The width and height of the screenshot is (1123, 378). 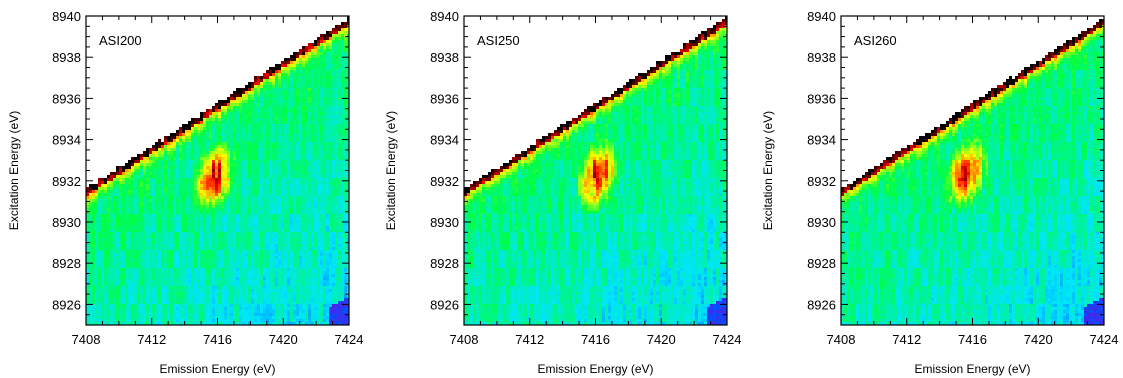 I want to click on panel-label: ASI250, so click(x=498, y=40).